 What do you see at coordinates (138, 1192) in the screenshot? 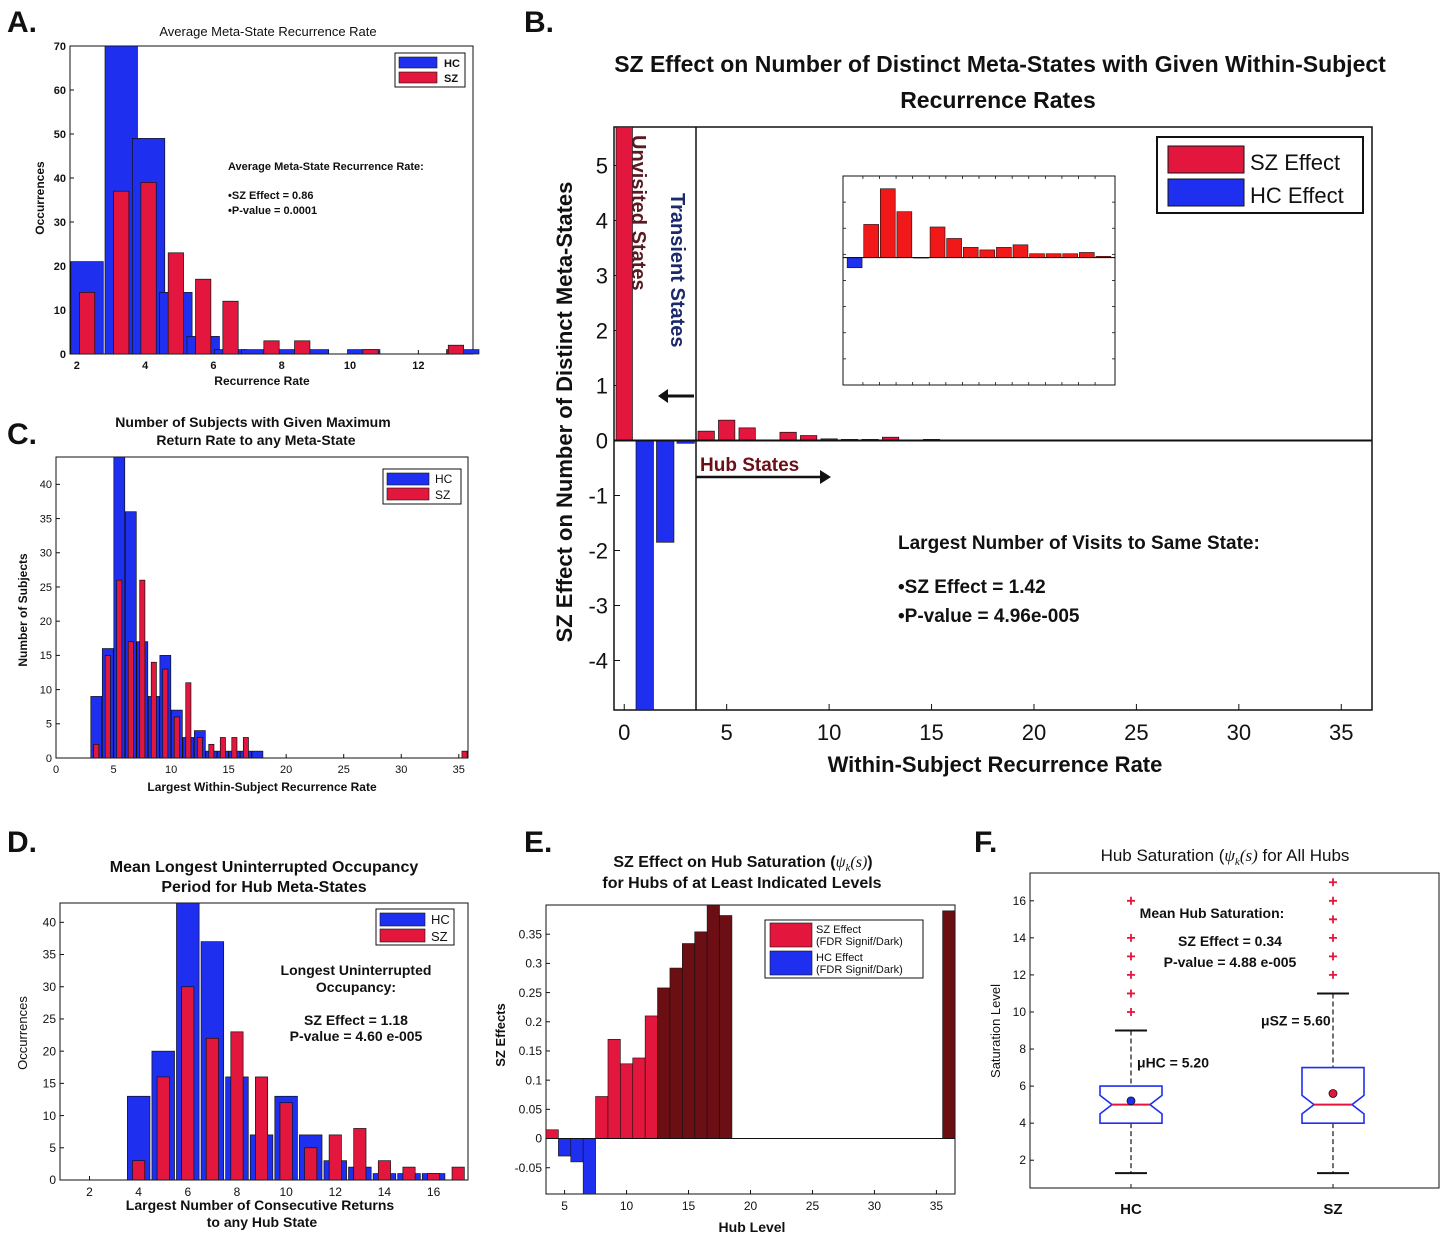
I see `chart-d-xtick-label: 4` at bounding box center [138, 1192].